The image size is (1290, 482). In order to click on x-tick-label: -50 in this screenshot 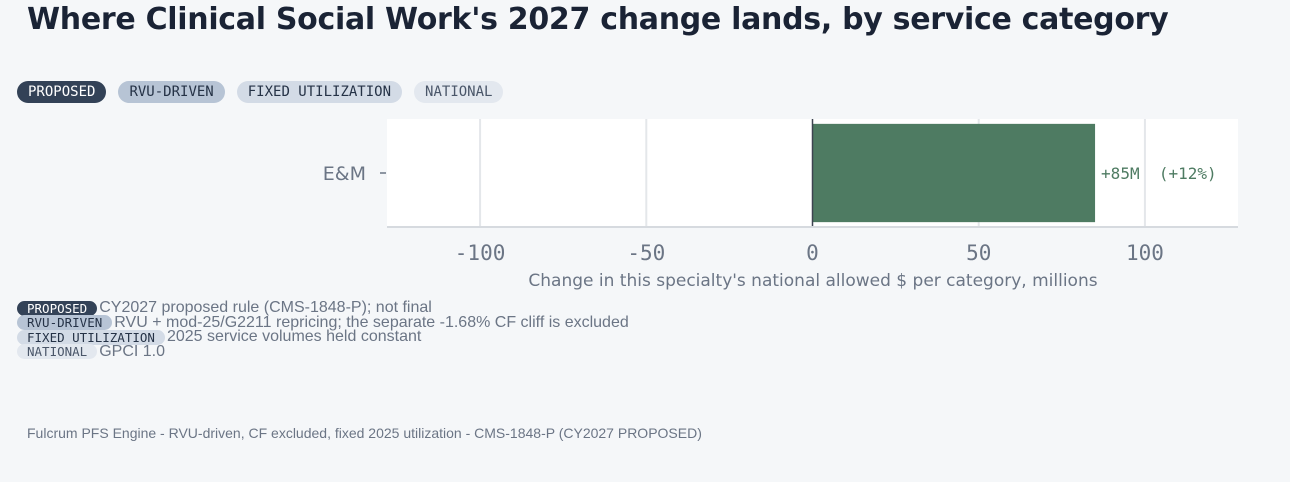, I will do `click(646, 253)`.